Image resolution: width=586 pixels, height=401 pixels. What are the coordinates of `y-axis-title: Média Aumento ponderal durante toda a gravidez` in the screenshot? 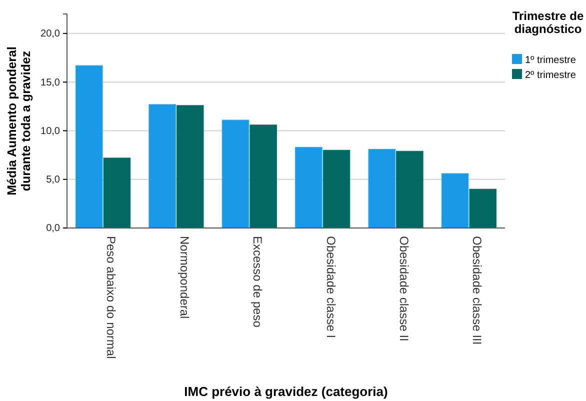 It's located at (19, 121).